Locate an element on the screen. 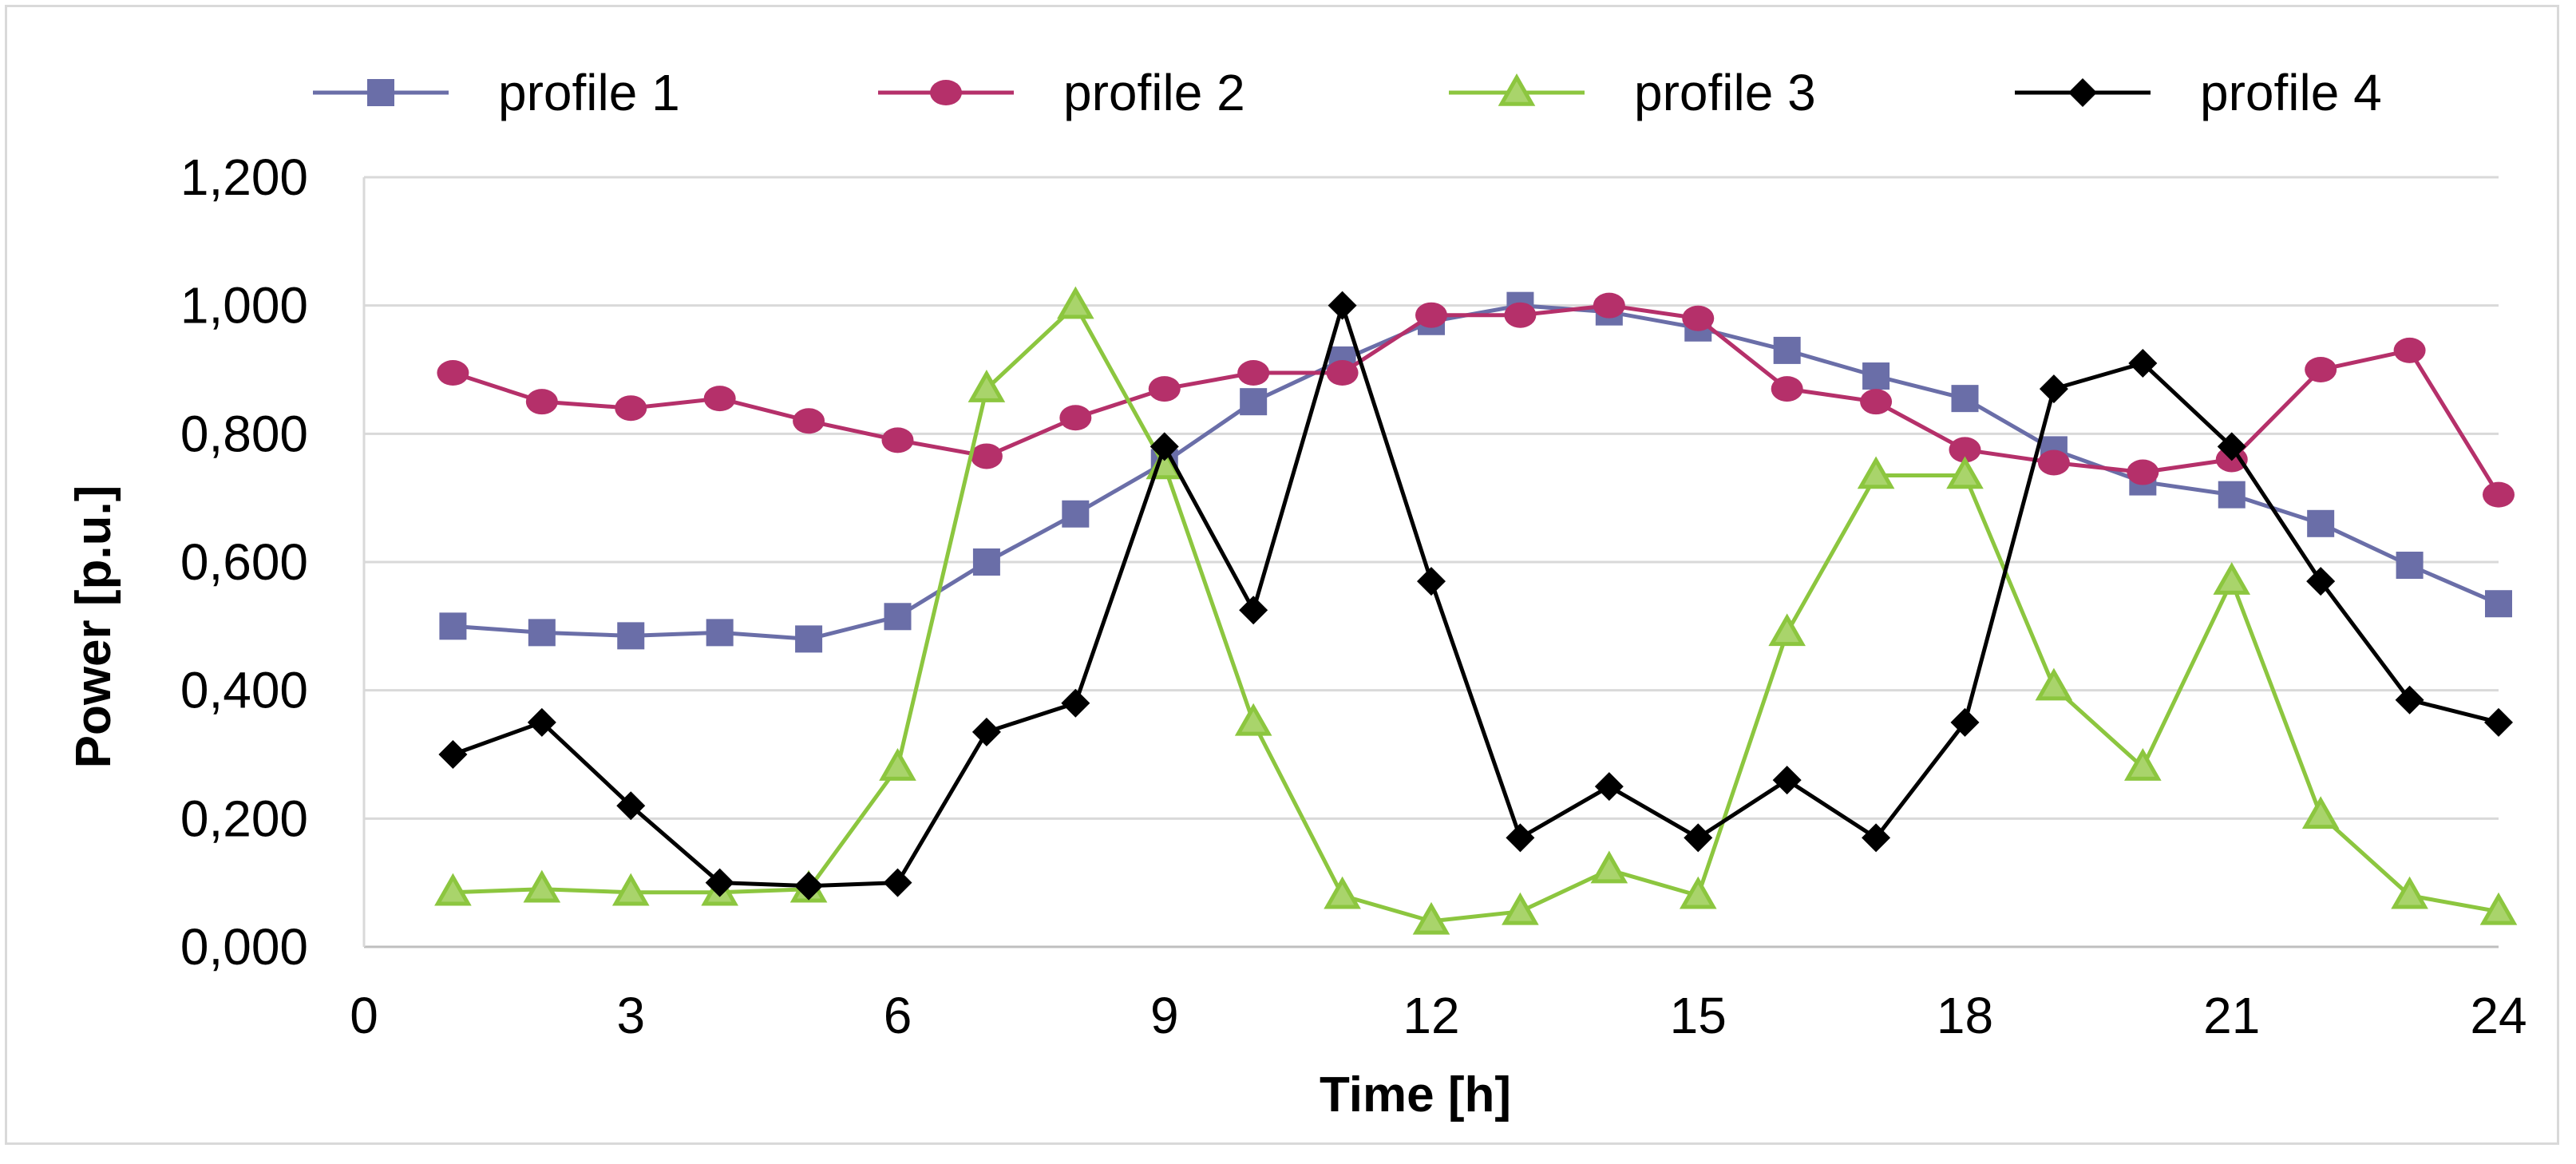 The image size is (2576, 1164). y-tick-label: 1,000 is located at coordinates (244, 306).